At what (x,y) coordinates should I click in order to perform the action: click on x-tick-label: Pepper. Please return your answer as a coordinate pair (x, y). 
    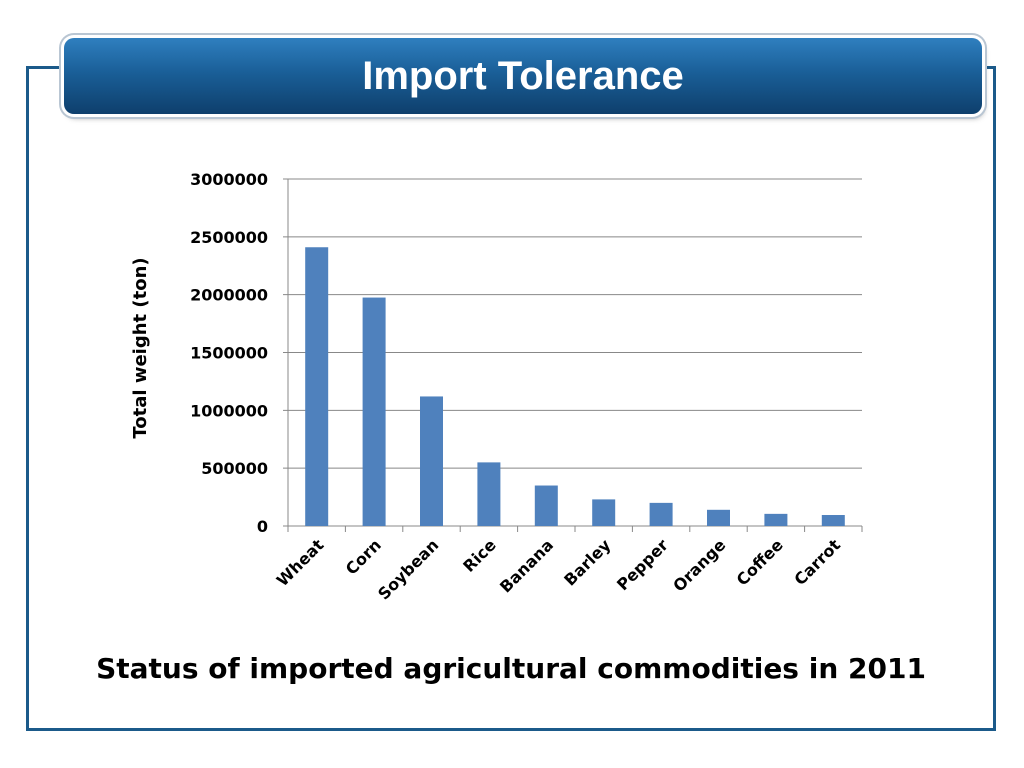
    Looking at the image, I should click on (642, 564).